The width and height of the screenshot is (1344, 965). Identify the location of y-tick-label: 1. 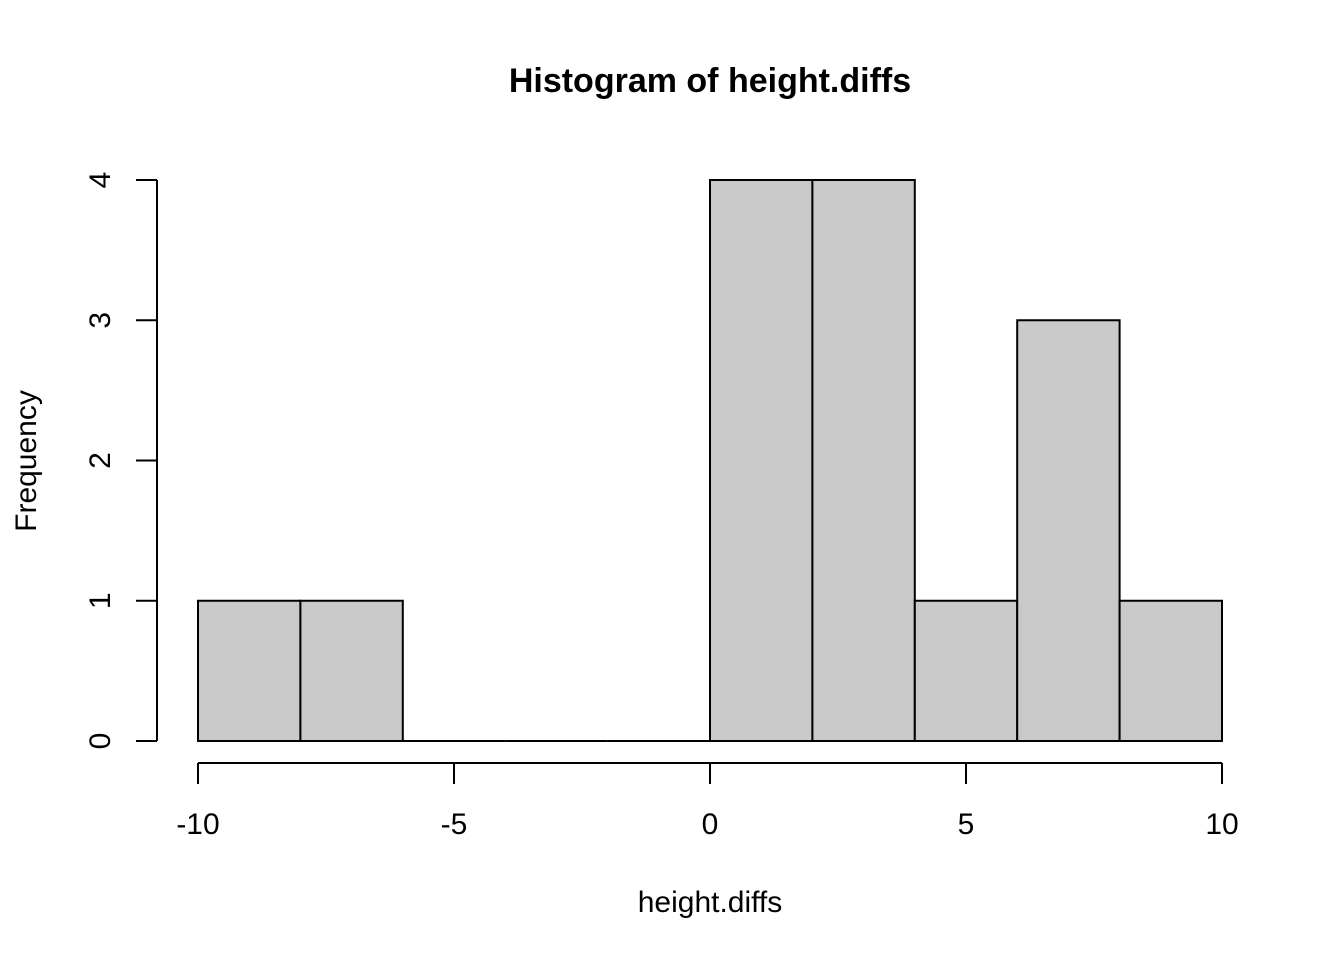
(100, 600).